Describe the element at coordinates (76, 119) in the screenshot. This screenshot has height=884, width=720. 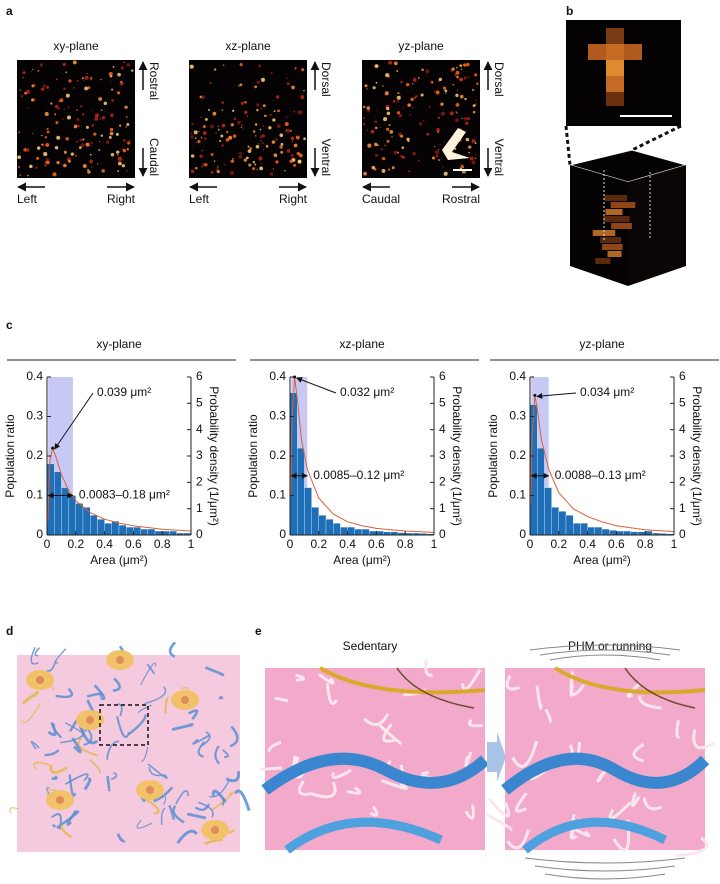
I see `micrograph` at that location.